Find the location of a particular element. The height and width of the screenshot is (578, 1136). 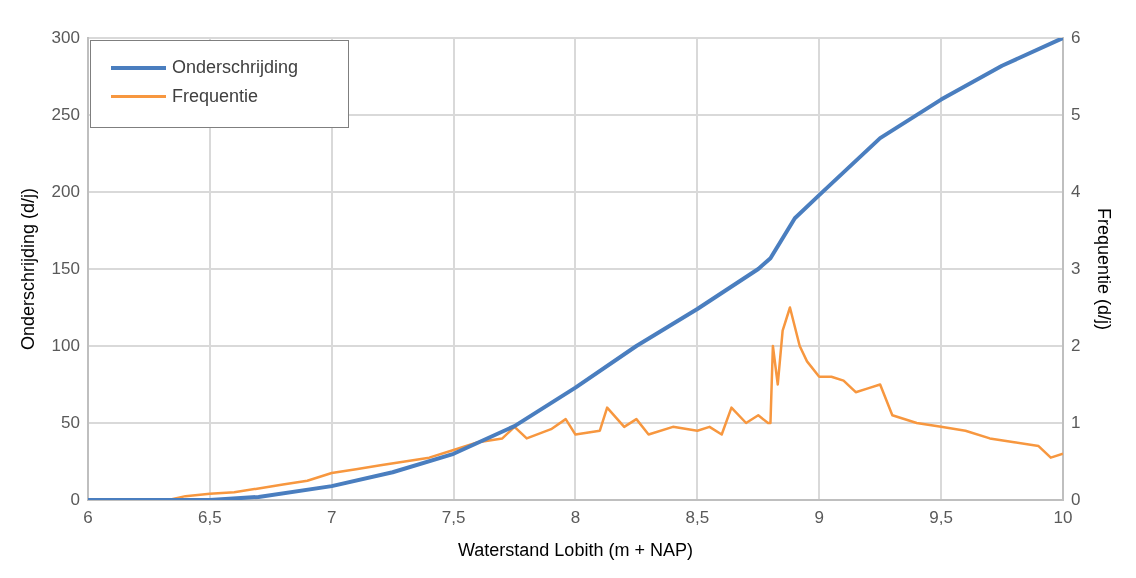

y-tick-label: 150 is located at coordinates (65, 268).